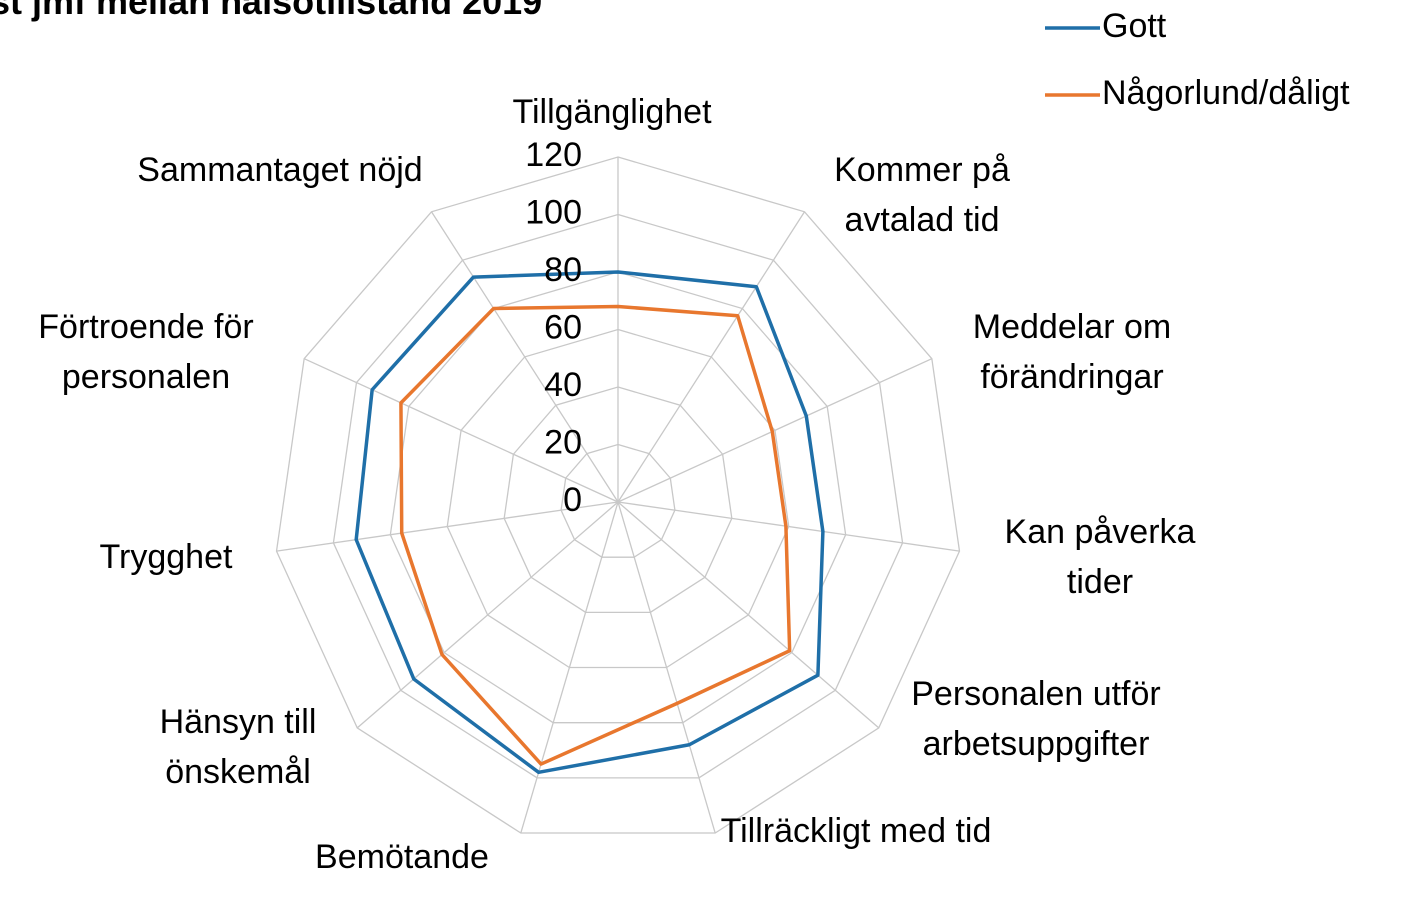 This screenshot has height=897, width=1406. Describe the element at coordinates (280, 170) in the screenshot. I see `category-label: Sammantaget nöjd` at that location.